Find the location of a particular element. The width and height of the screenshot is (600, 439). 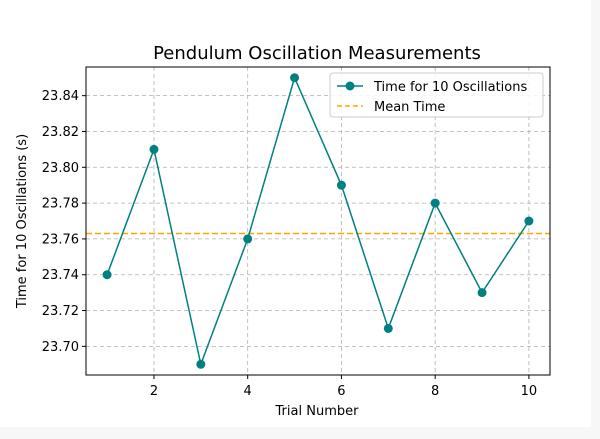

y-tick-label: 23.74 is located at coordinates (60, 275).